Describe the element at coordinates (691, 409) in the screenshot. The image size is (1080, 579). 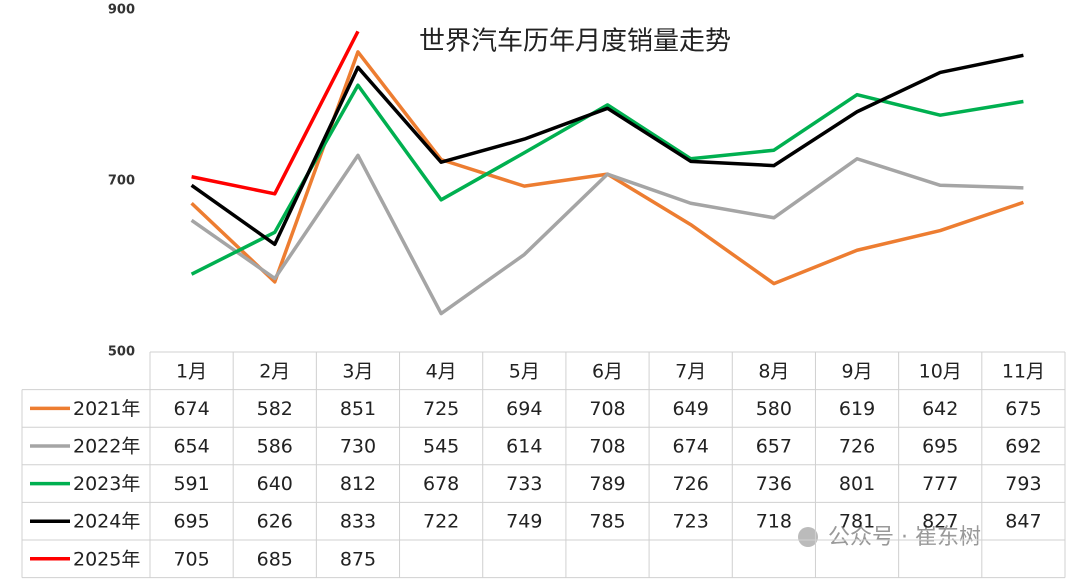
I see `table-cell: 649` at that location.